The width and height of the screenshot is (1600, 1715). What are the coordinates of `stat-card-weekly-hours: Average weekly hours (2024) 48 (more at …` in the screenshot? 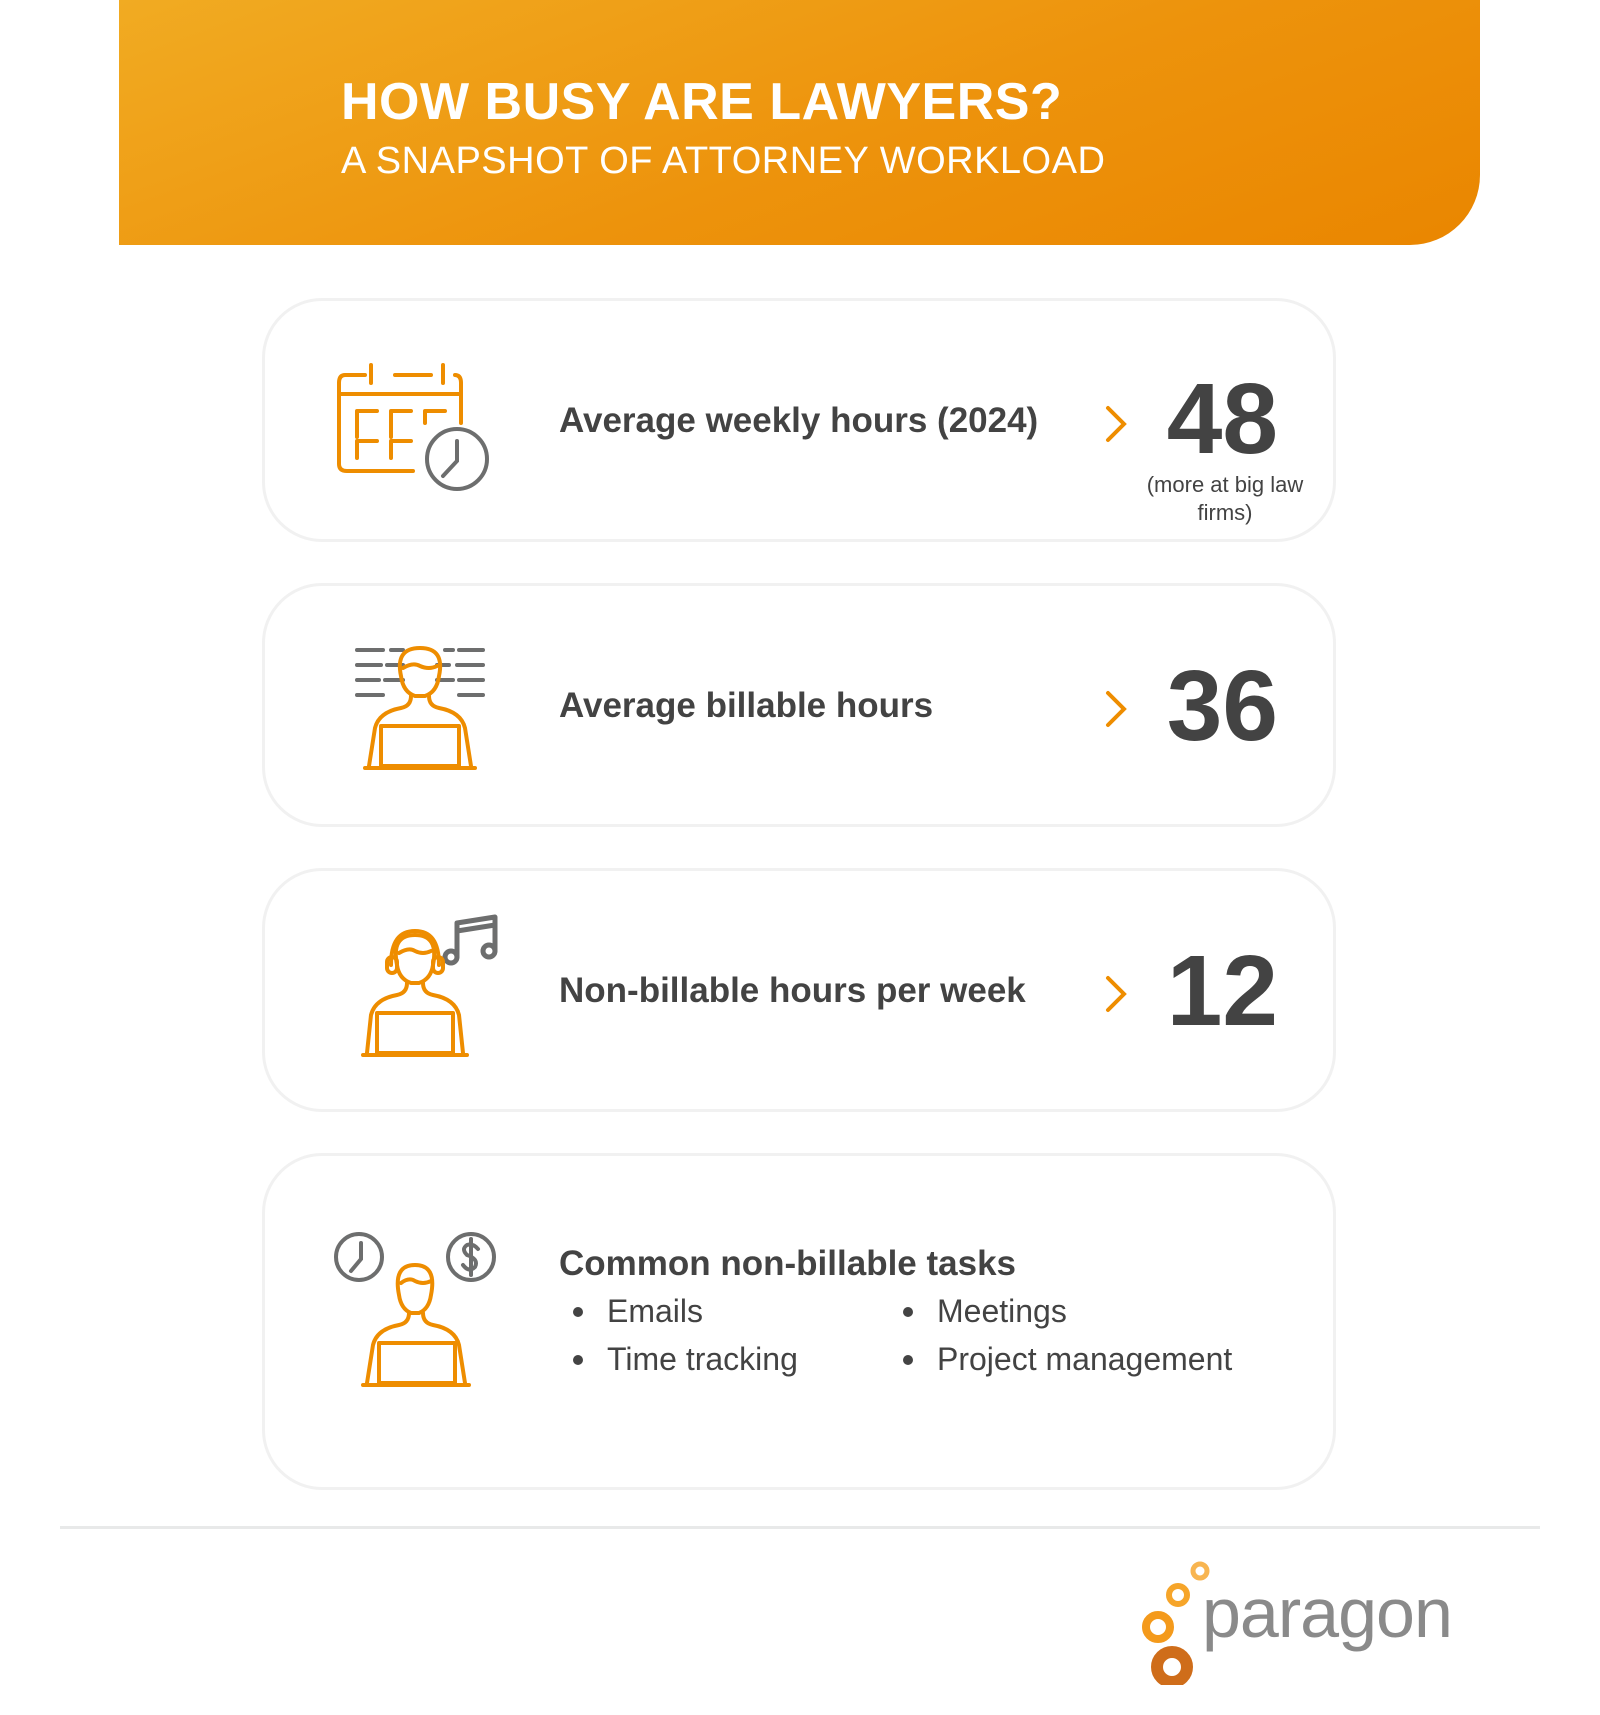 It's located at (799, 420).